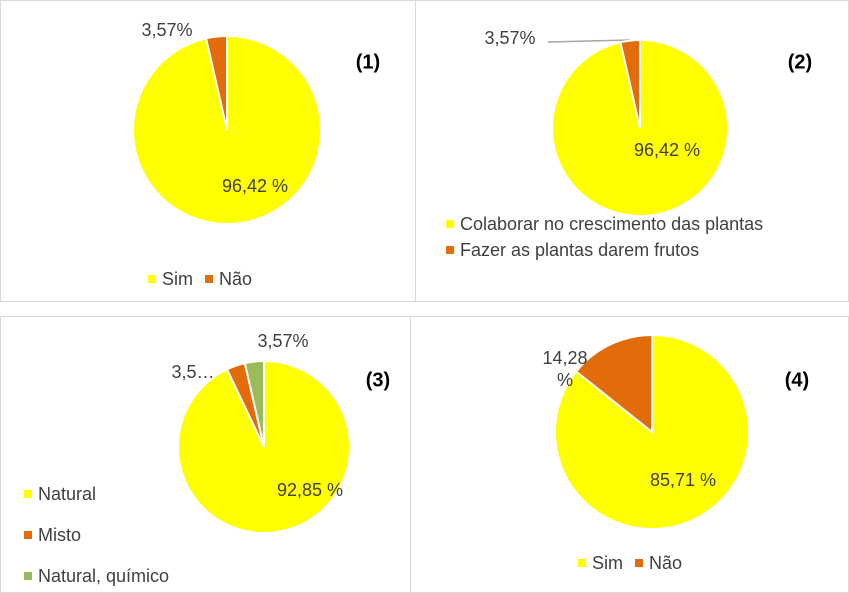  I want to click on chart-title: (2), so click(800, 62).